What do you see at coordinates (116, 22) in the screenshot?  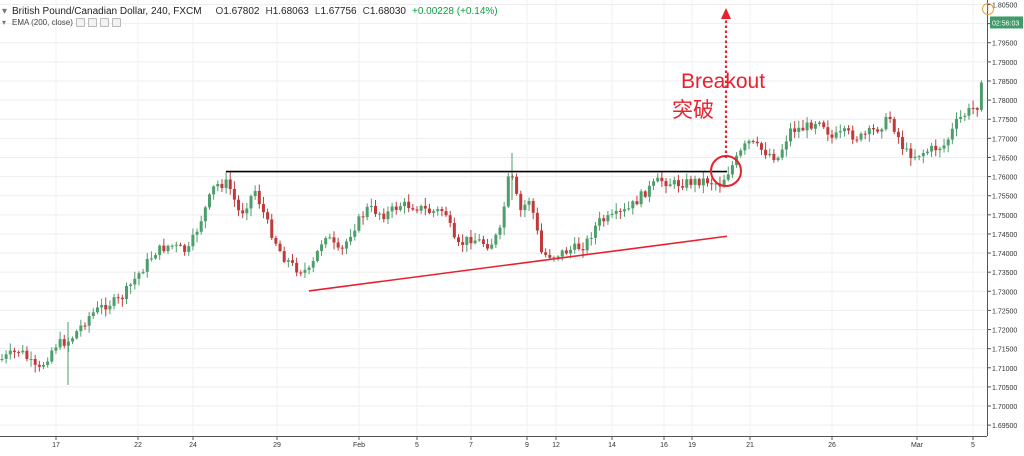 I see `more-icon` at bounding box center [116, 22].